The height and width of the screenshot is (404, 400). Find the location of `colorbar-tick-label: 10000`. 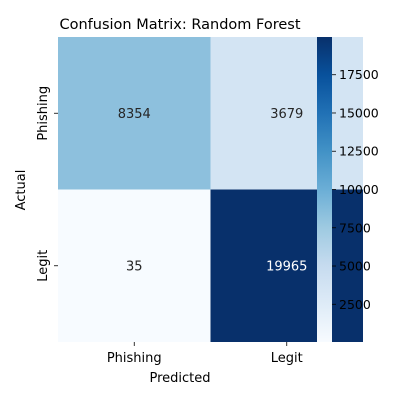

colorbar-tick-label: 10000 is located at coordinates (359, 189).